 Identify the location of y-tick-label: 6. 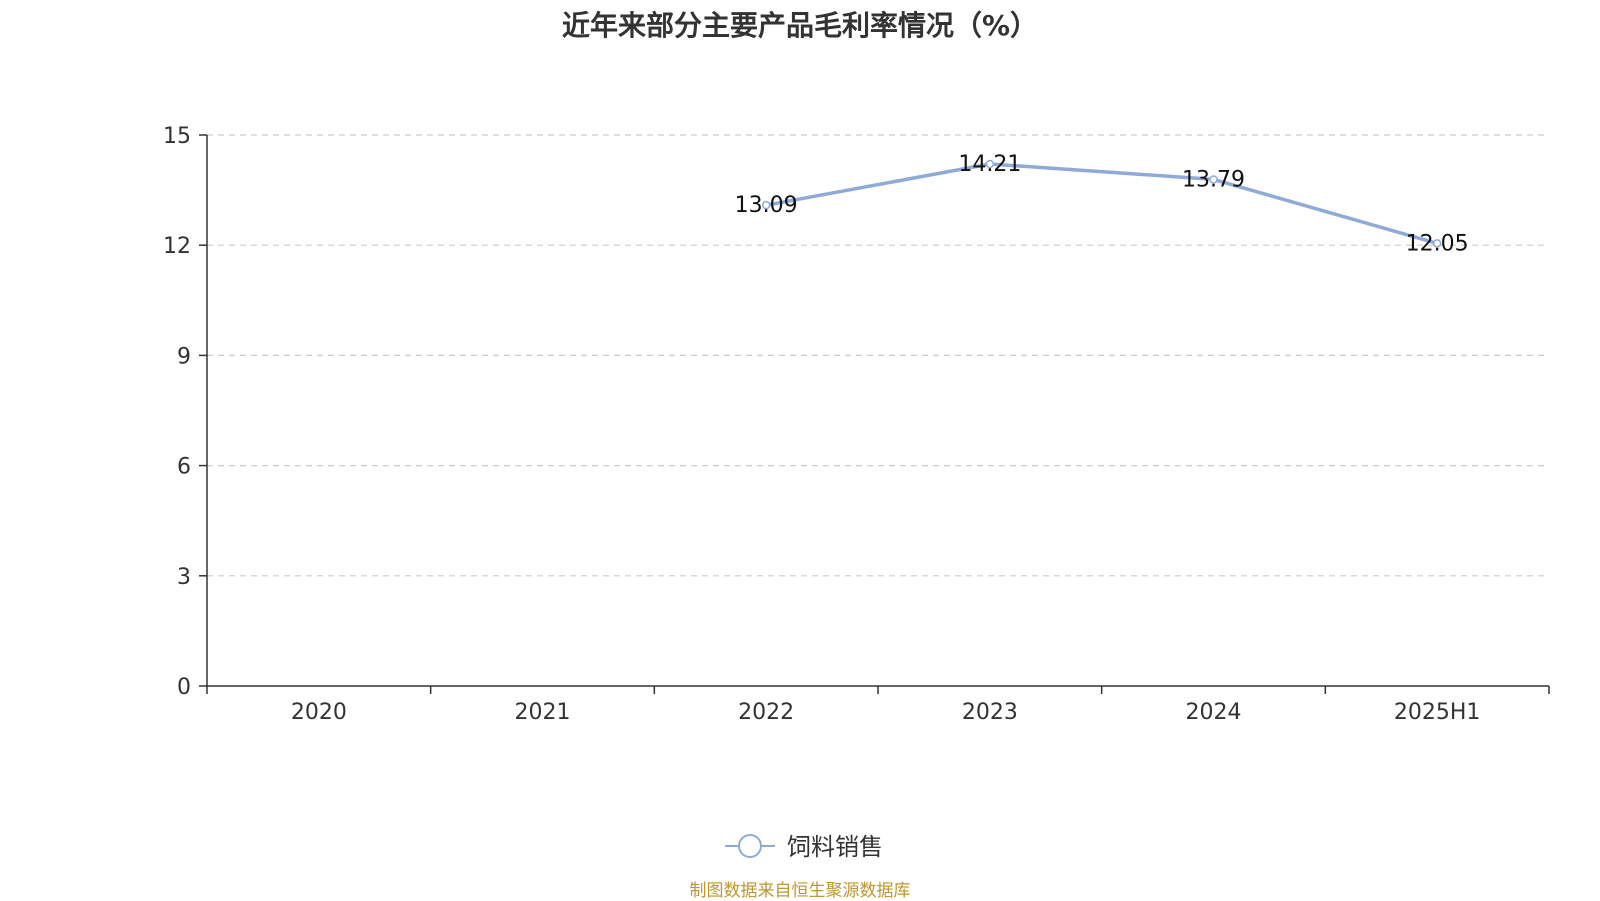
(184, 467).